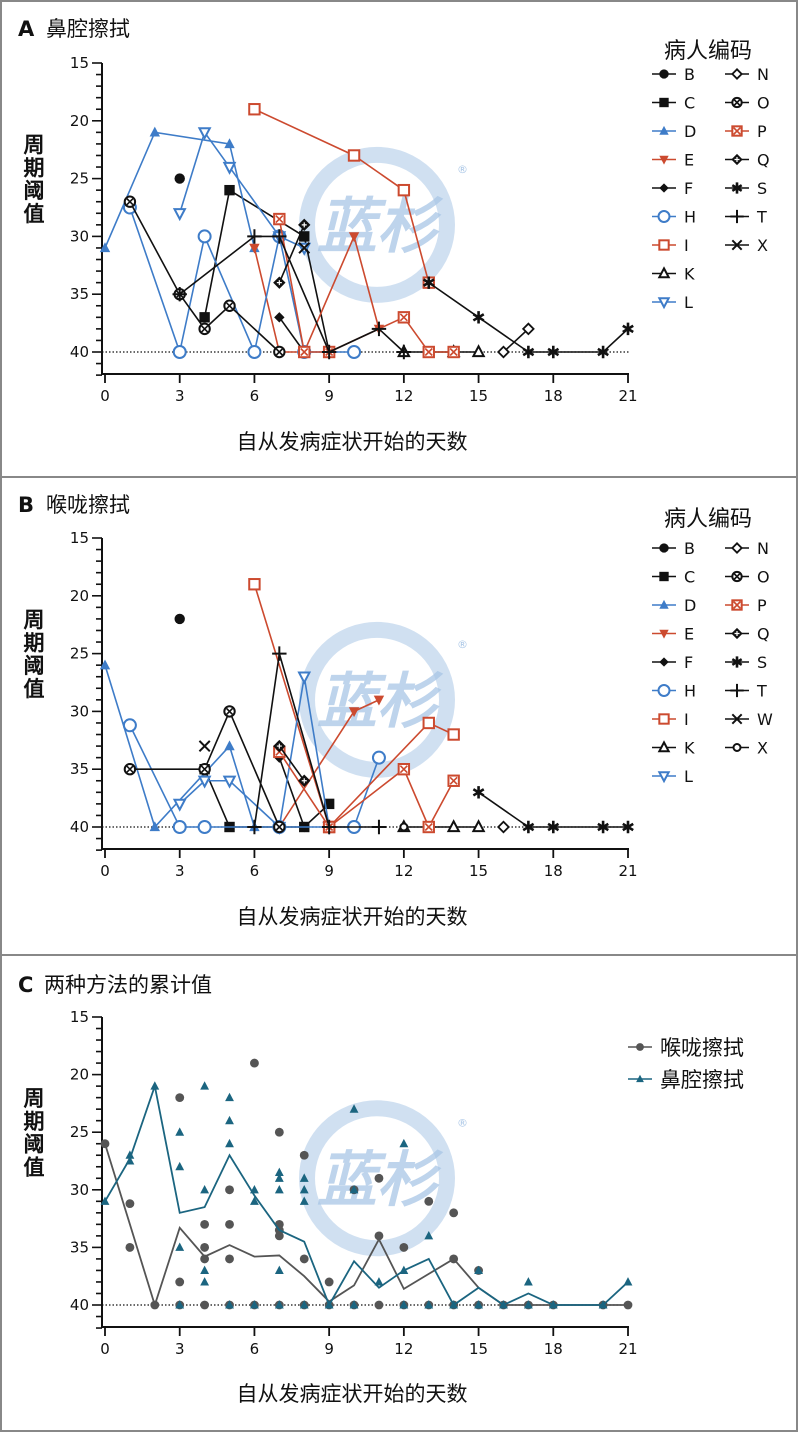 Image resolution: width=800 pixels, height=1432 pixels. Describe the element at coordinates (690, 605) in the screenshot. I see `legend-label: D` at that location.